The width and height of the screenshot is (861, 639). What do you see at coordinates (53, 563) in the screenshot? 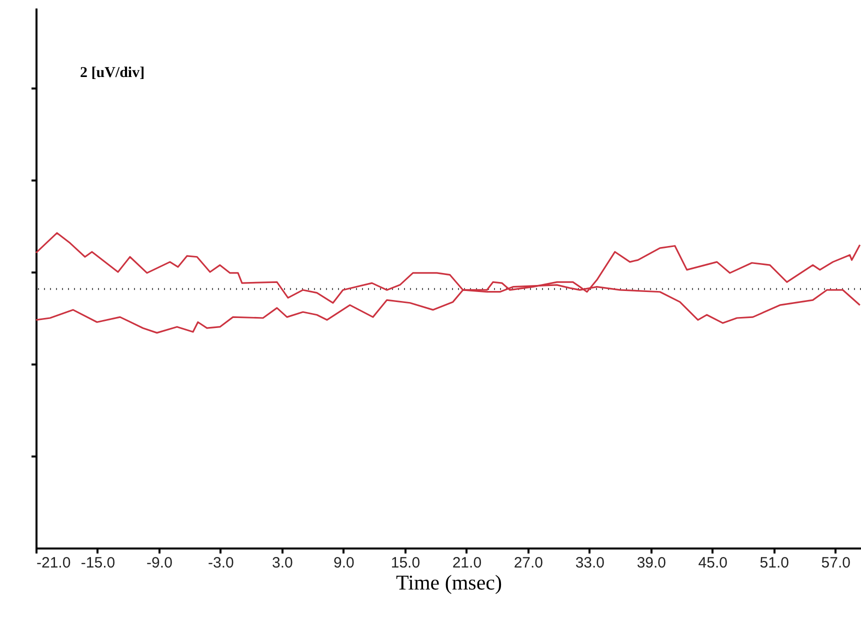
I see `x-tick-label: -21.0` at bounding box center [53, 563].